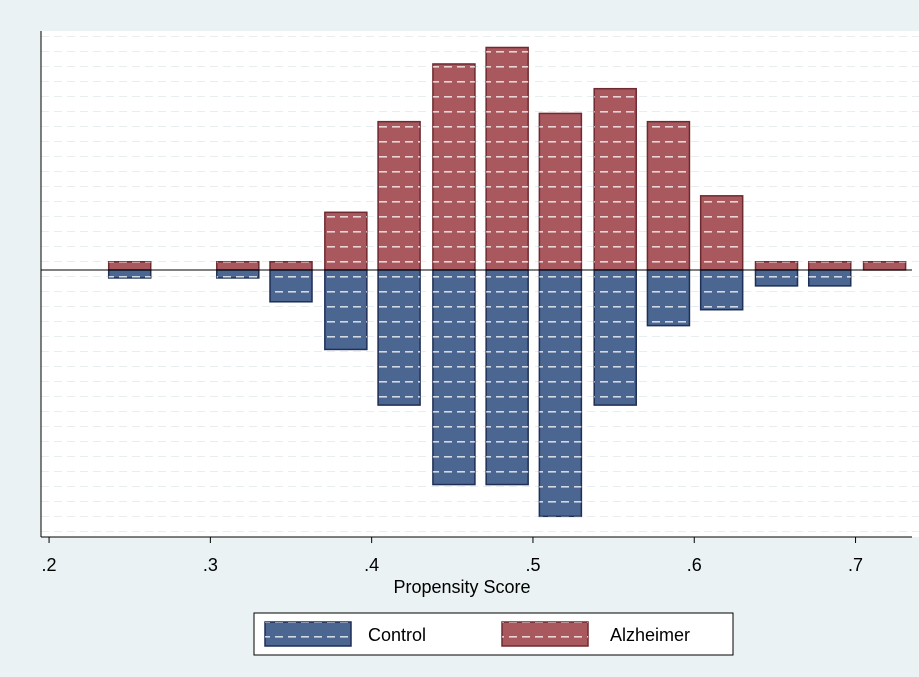 The height and width of the screenshot is (677, 919). I want to click on legend-swatch-alzheimer-pattern, so click(545, 634).